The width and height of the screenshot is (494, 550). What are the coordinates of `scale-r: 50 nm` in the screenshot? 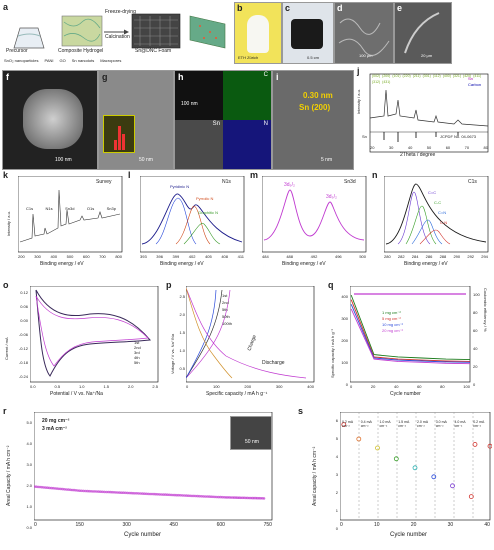 It's located at (252, 442).